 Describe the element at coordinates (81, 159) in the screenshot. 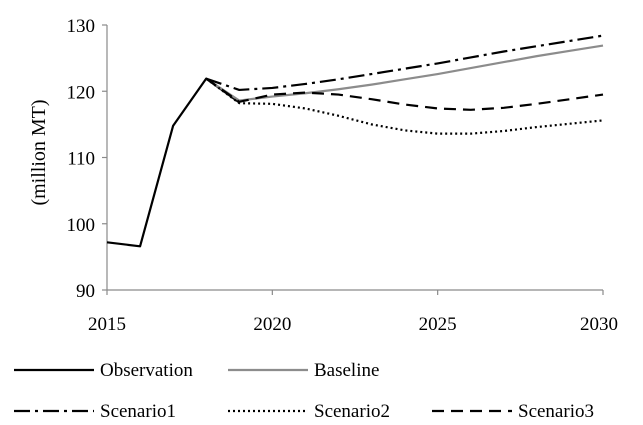

I see `y-tick-label: 110` at that location.